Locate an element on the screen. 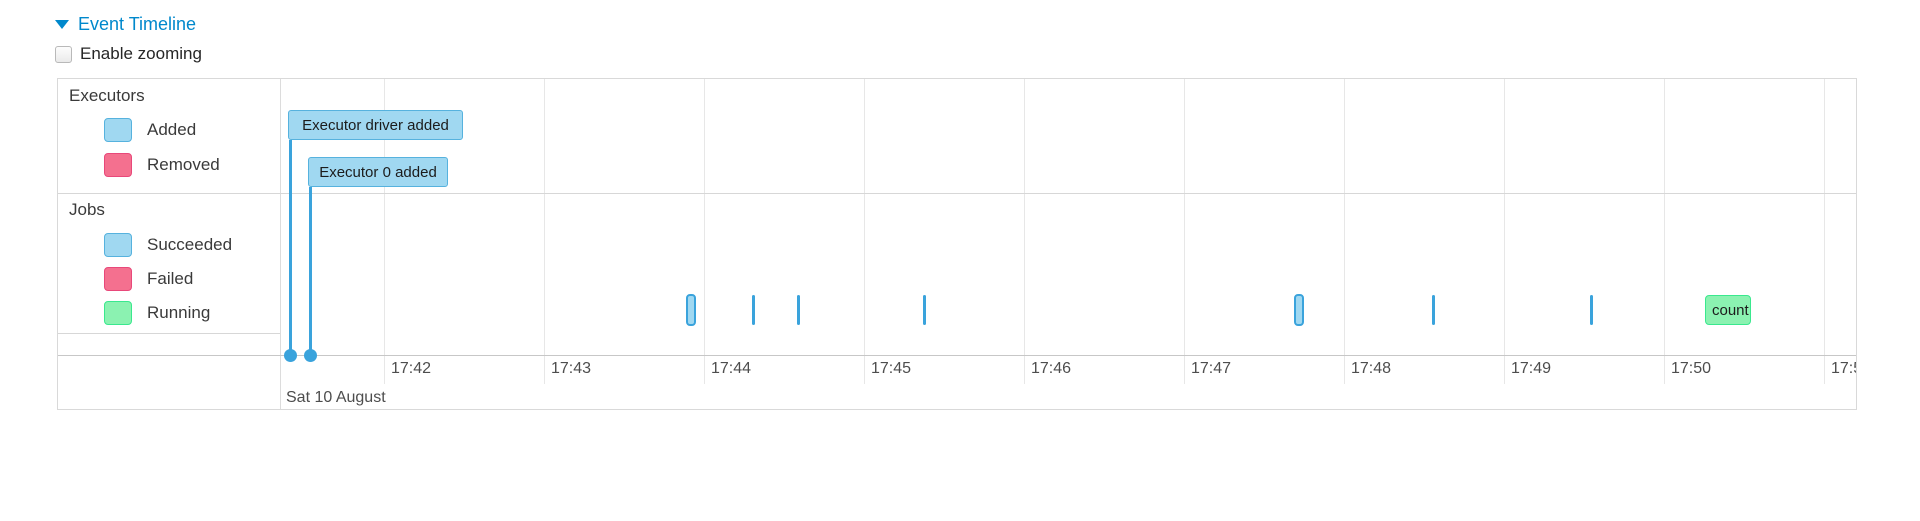 The image size is (1920, 521). legend-group-title: Jobs is located at coordinates (87, 209).